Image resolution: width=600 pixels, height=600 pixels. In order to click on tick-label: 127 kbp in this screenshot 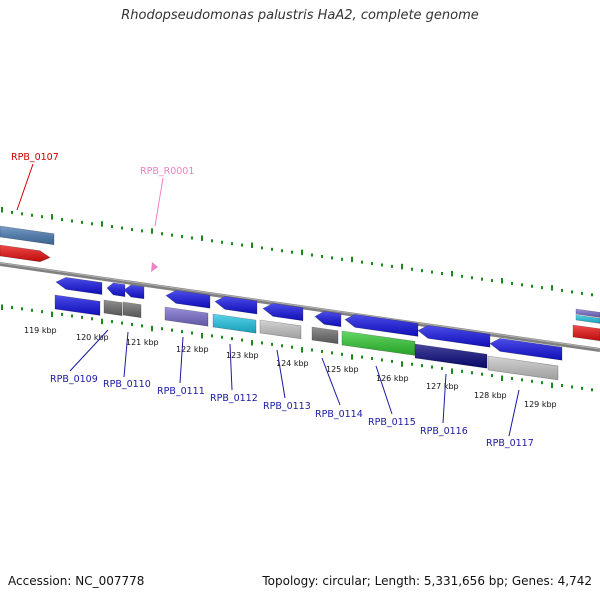, I will do `click(442, 386)`.